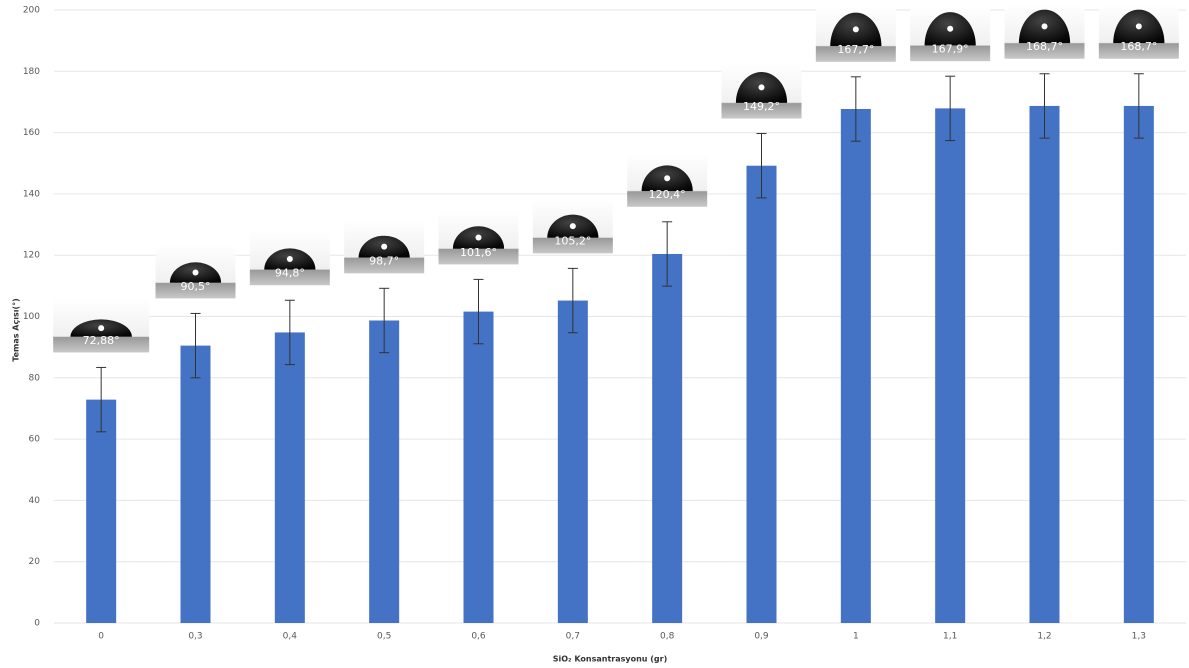  I want to click on value-label: 101,6°, so click(478, 252).